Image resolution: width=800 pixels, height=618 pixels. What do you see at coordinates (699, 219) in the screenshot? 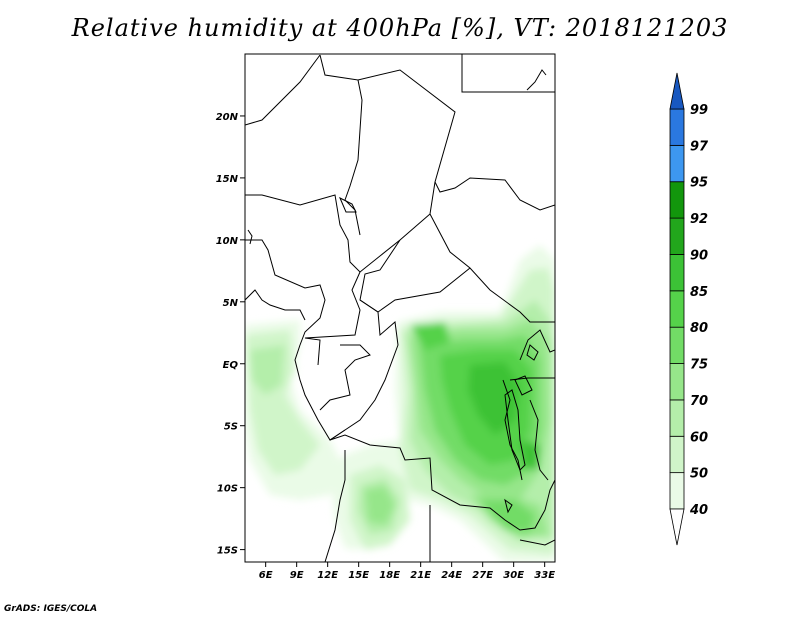
I see `colorbar-label: 92` at bounding box center [699, 219].